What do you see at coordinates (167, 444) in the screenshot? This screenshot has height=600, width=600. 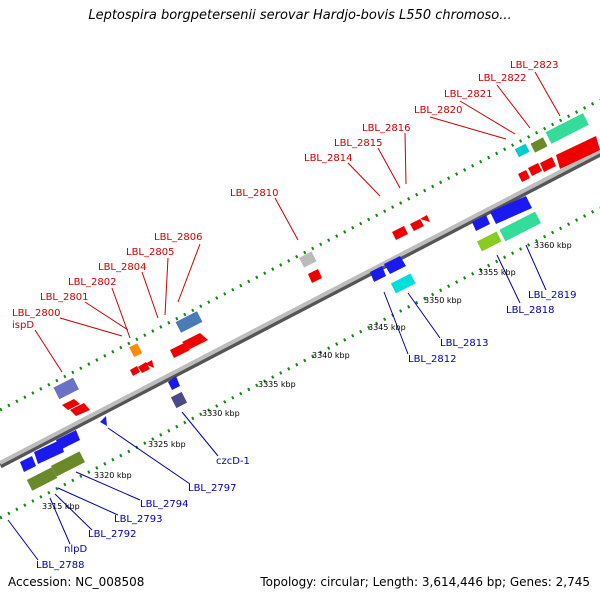 I see `tick-label: 3325 kbp` at bounding box center [167, 444].